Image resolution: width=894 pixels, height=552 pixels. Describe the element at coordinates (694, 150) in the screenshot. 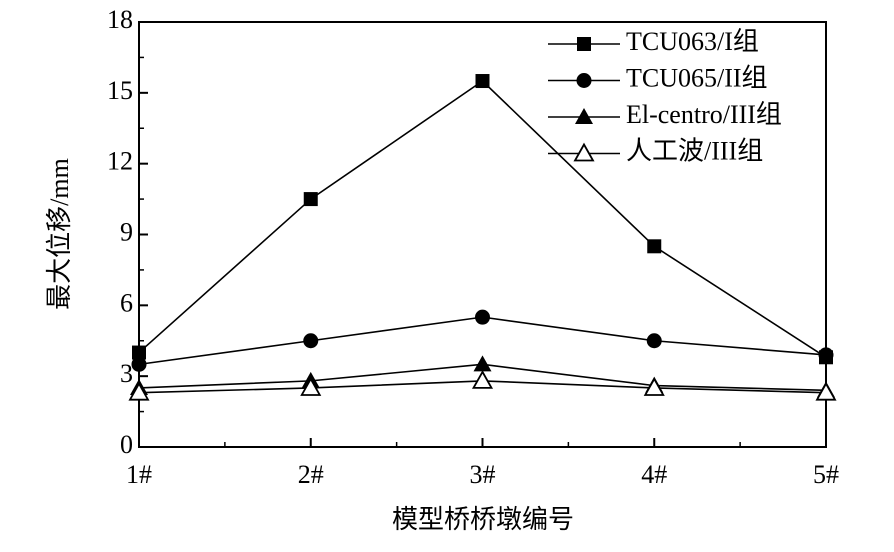

I see `legend-label: 人工波/III组` at that location.